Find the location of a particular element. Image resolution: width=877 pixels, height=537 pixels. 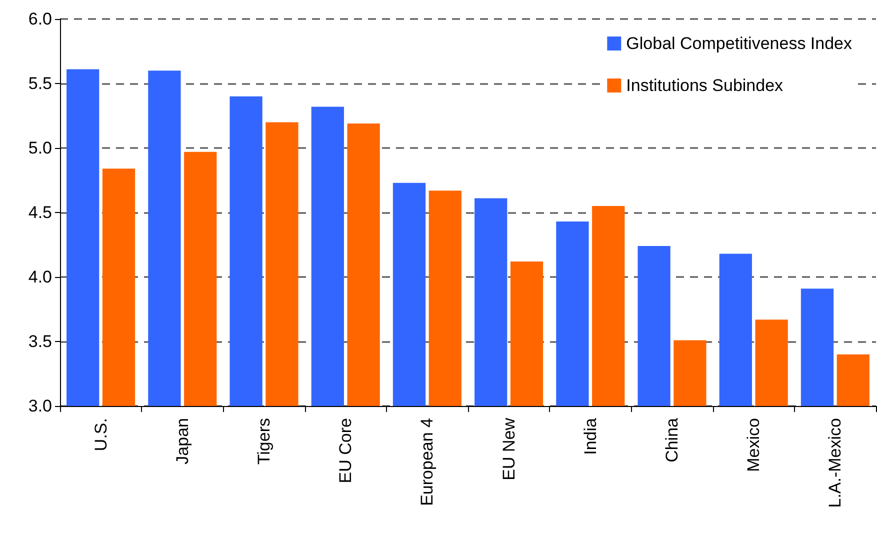

x-tick-label: Japan is located at coordinates (182, 441).